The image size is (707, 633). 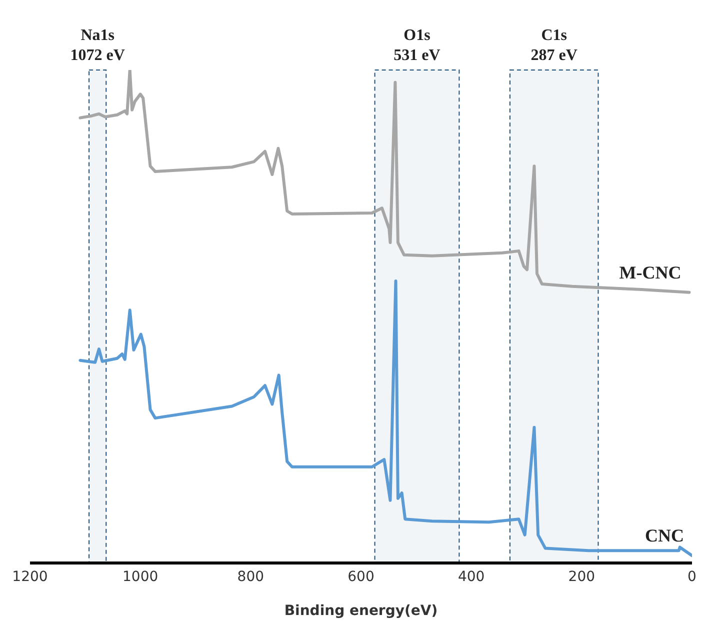 What do you see at coordinates (582, 576) in the screenshot?
I see `x-tick-label: 200` at bounding box center [582, 576].